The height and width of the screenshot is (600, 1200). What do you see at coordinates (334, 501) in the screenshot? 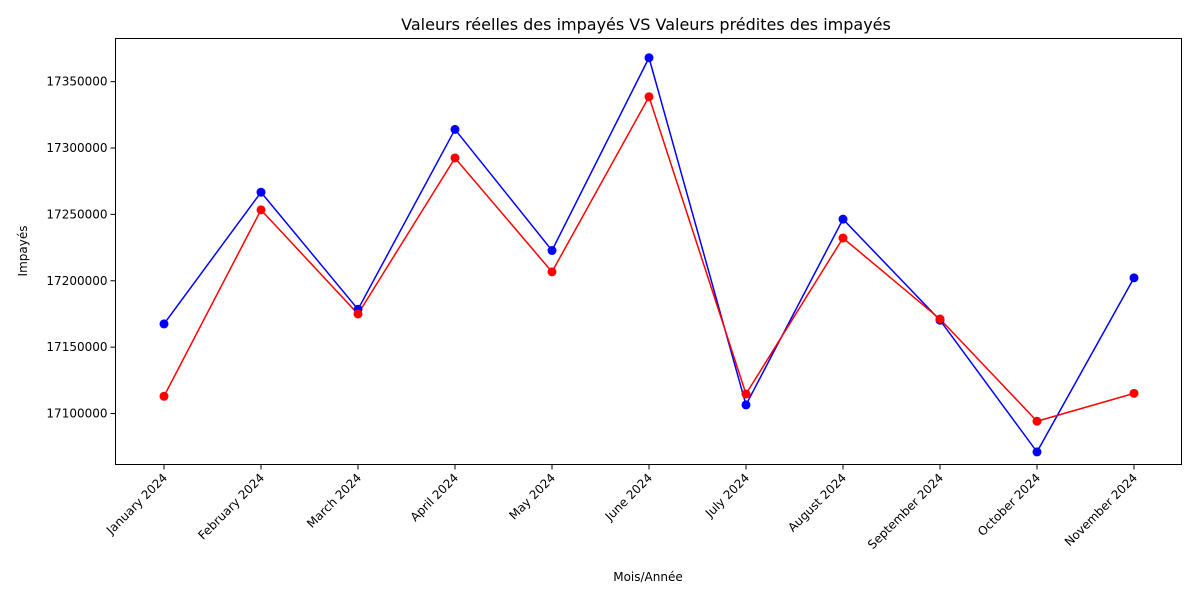
I see `x-tick-label: March 2024` at bounding box center [334, 501].